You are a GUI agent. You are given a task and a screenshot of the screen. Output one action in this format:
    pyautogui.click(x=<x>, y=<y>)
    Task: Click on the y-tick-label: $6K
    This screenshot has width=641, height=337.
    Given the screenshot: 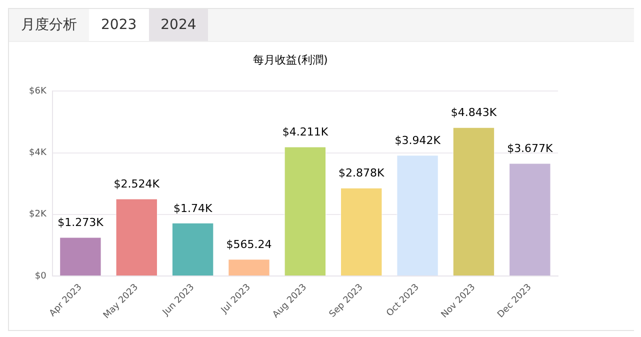 What is the action you would take?
    pyautogui.click(x=38, y=91)
    